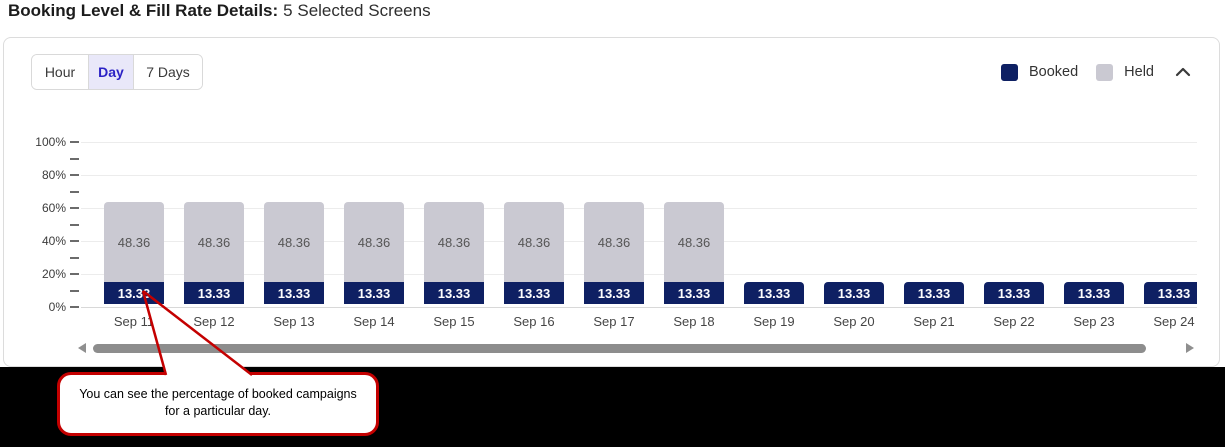 The height and width of the screenshot is (447, 1225). Describe the element at coordinates (774, 321) in the screenshot. I see `x-axis-label: Sep 19` at that location.